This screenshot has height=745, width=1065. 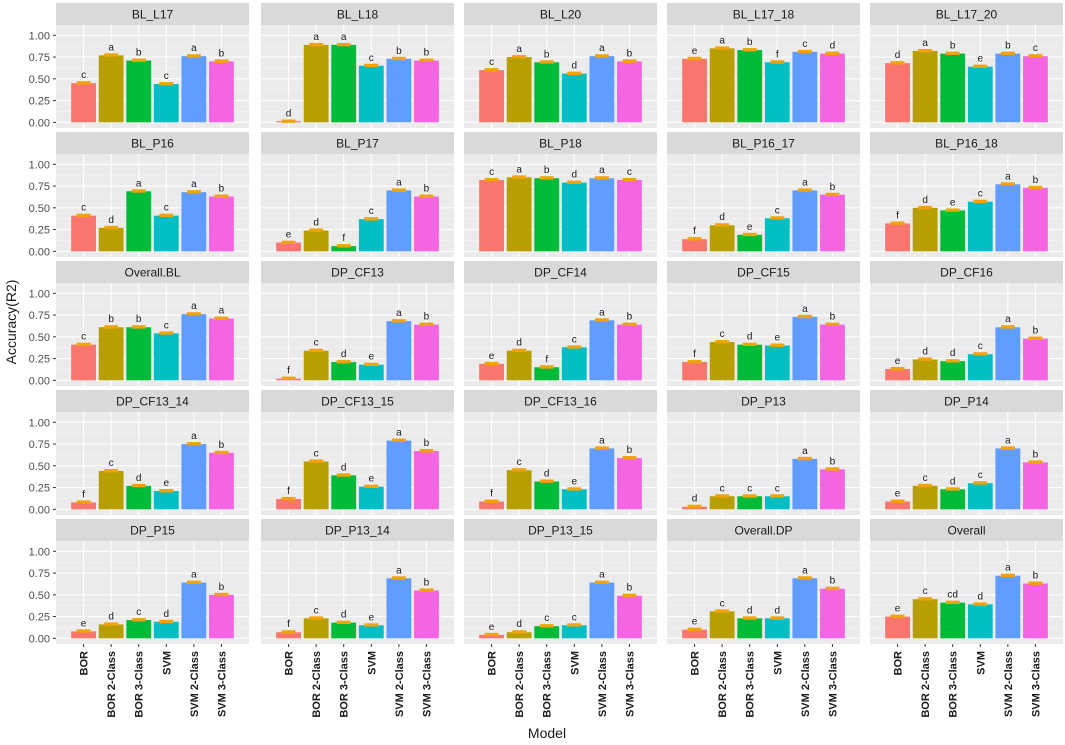 What do you see at coordinates (357, 144) in the screenshot?
I see `facet-title: BL_P17` at bounding box center [357, 144].